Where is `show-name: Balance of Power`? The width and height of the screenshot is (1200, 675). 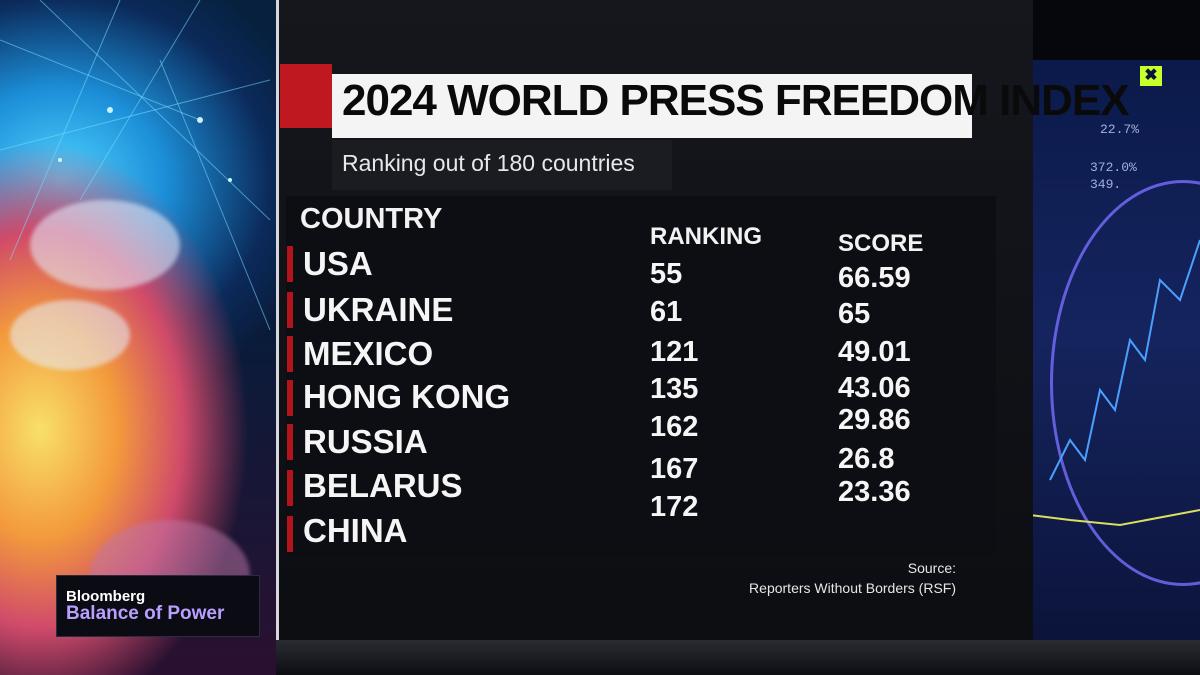 show-name: Balance of Power is located at coordinates (145, 613).